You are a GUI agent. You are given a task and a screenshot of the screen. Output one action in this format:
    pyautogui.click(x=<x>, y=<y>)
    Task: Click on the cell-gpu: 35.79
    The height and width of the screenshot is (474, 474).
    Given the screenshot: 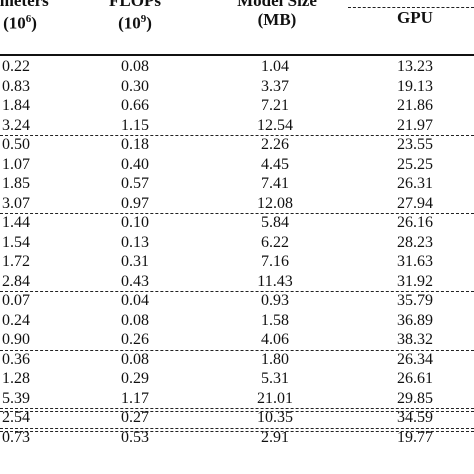 What is the action you would take?
    pyautogui.click(x=415, y=300)
    